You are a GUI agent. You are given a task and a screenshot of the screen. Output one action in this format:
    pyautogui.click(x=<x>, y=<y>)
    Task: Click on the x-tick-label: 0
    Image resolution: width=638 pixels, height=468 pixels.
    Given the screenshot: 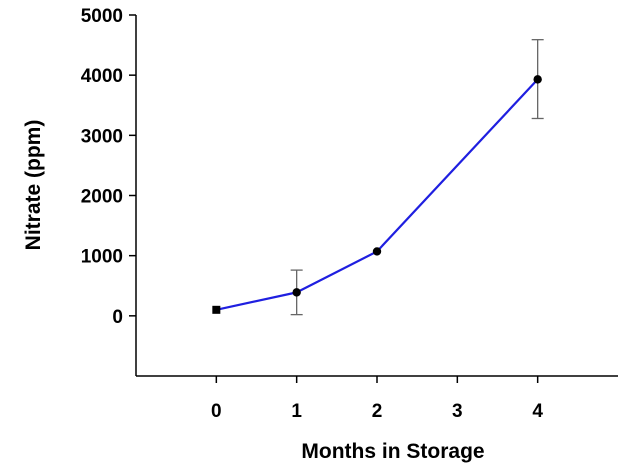 What is the action you would take?
    pyautogui.click(x=216, y=411)
    